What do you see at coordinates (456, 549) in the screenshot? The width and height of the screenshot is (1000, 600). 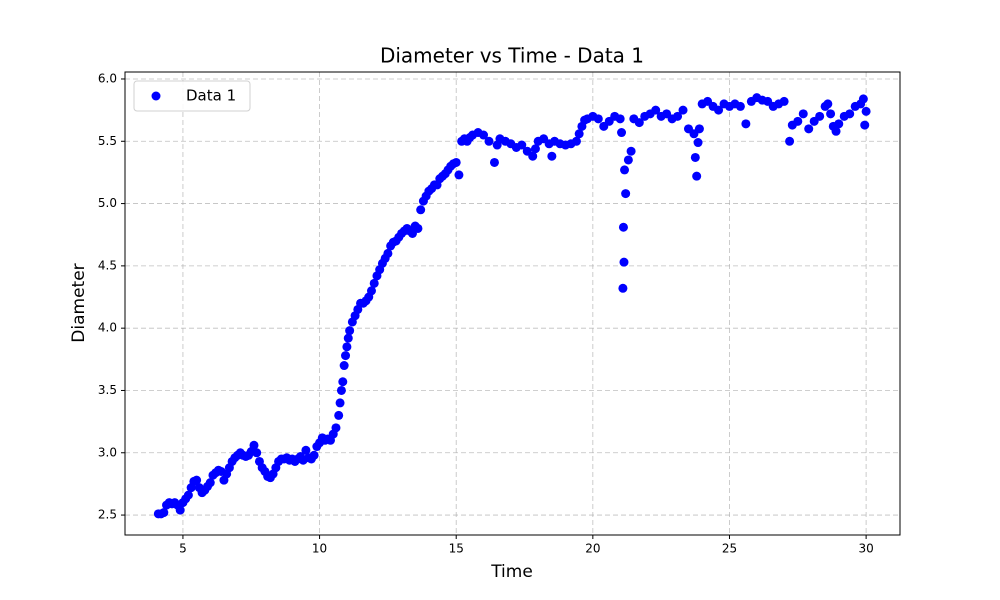 I see `x-tick-label: 15` at bounding box center [456, 549].